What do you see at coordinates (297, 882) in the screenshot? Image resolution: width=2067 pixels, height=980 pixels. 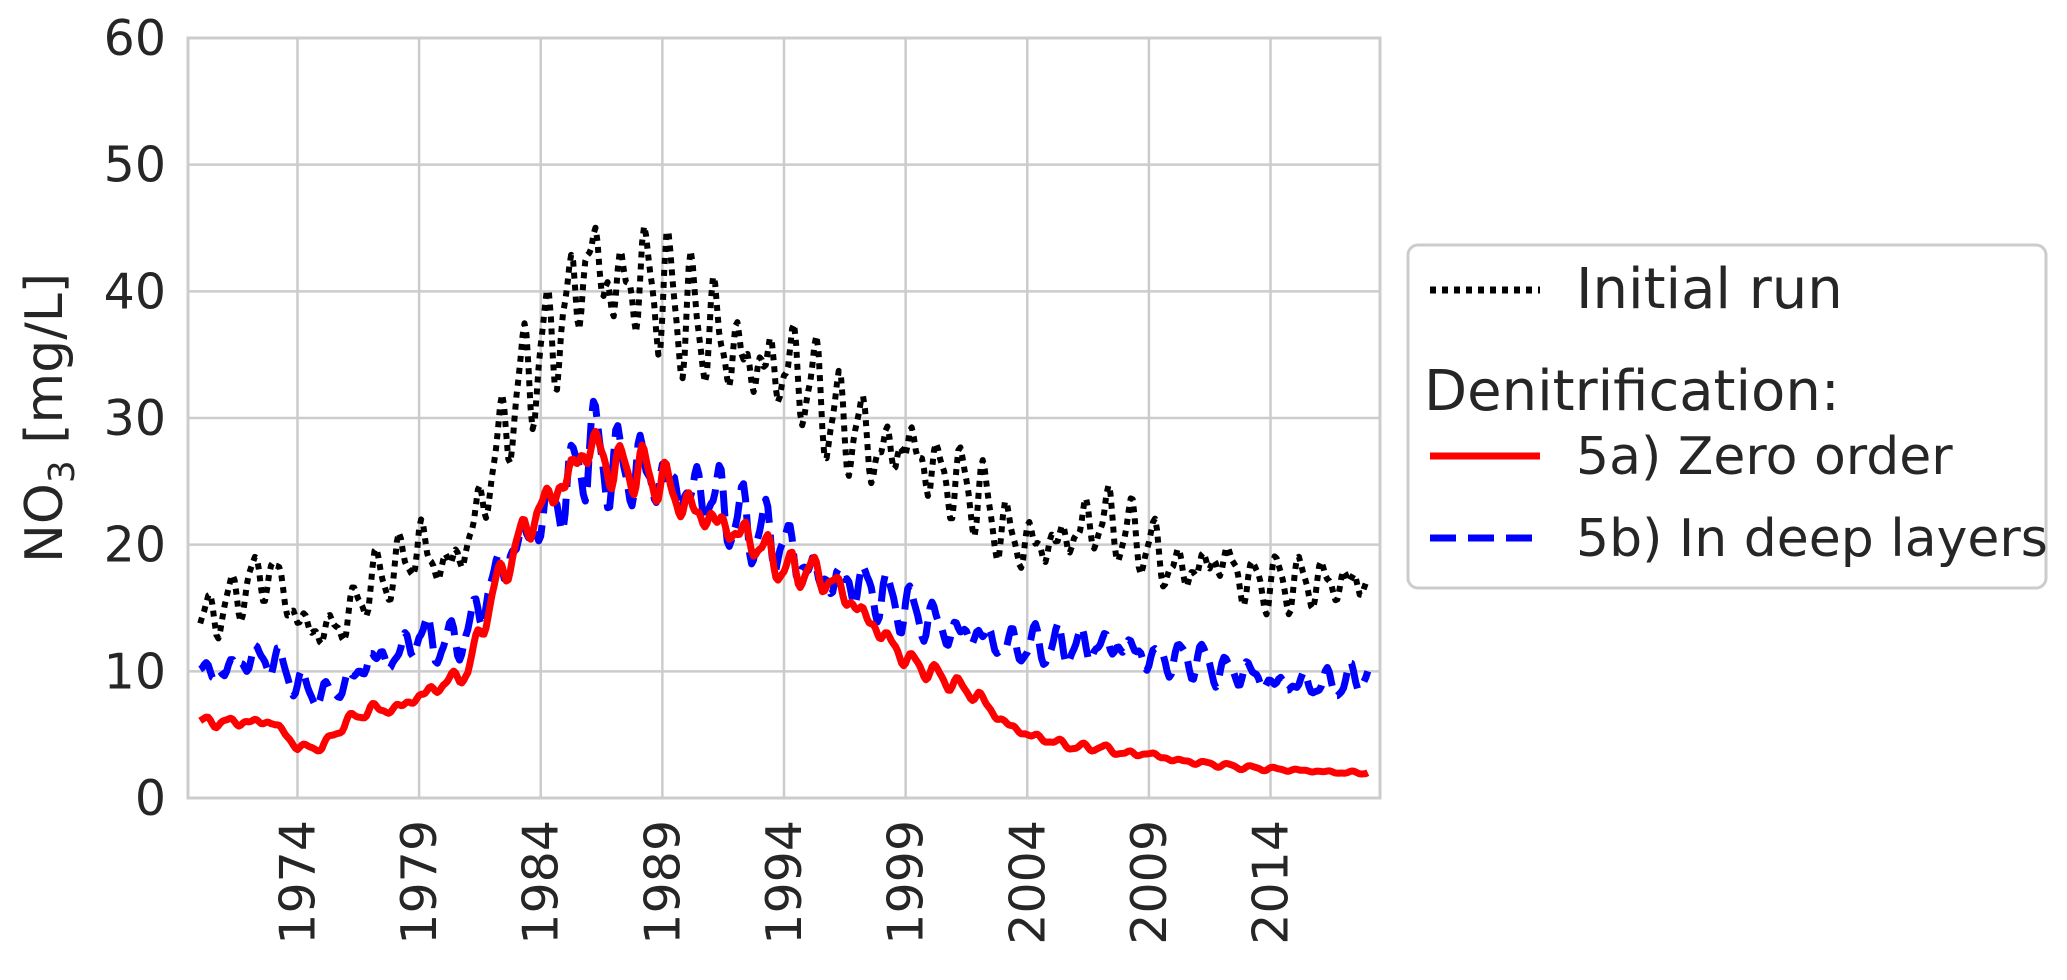 I see `x-tick-label: 1974` at bounding box center [297, 882].